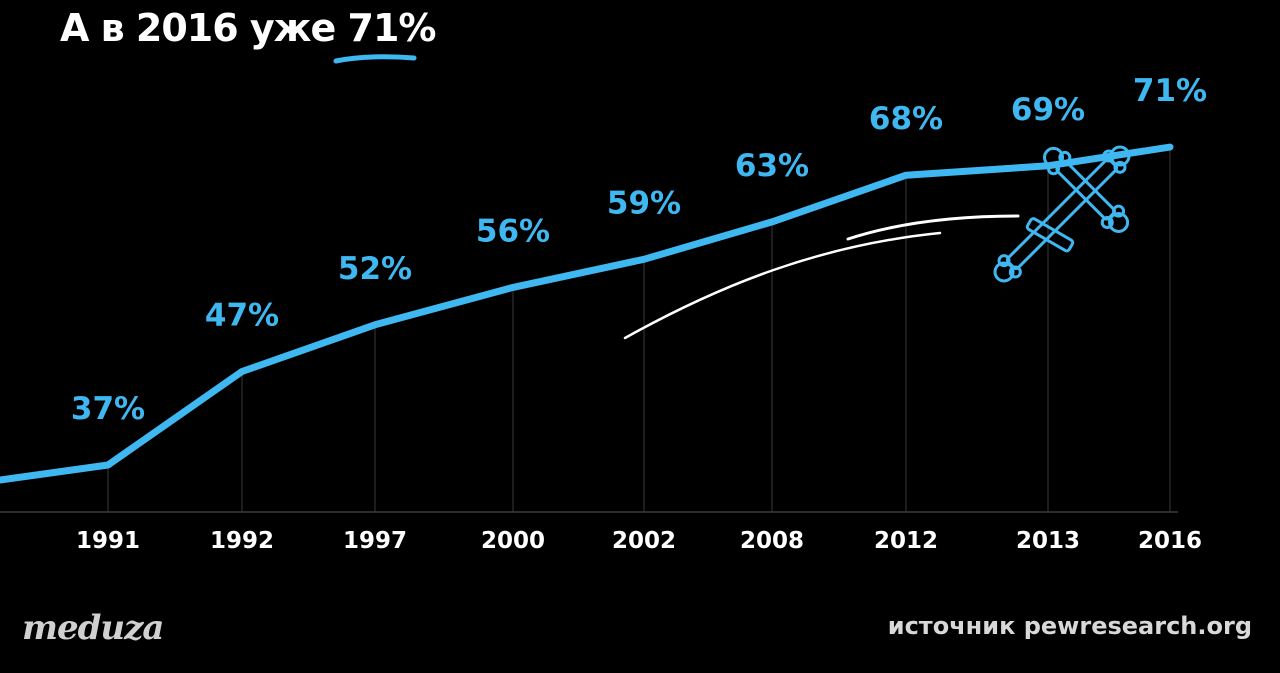 The image size is (1280, 673). What do you see at coordinates (772, 541) in the screenshot?
I see `x-tick-label: 2008` at bounding box center [772, 541].